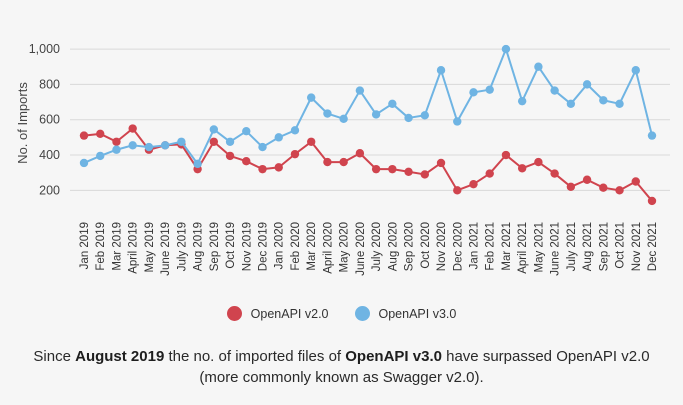 Image resolution: width=683 pixels, height=405 pixels. Describe the element at coordinates (289, 313) in the screenshot. I see `legend-label-v2: OpenAPI v2.0` at that location.